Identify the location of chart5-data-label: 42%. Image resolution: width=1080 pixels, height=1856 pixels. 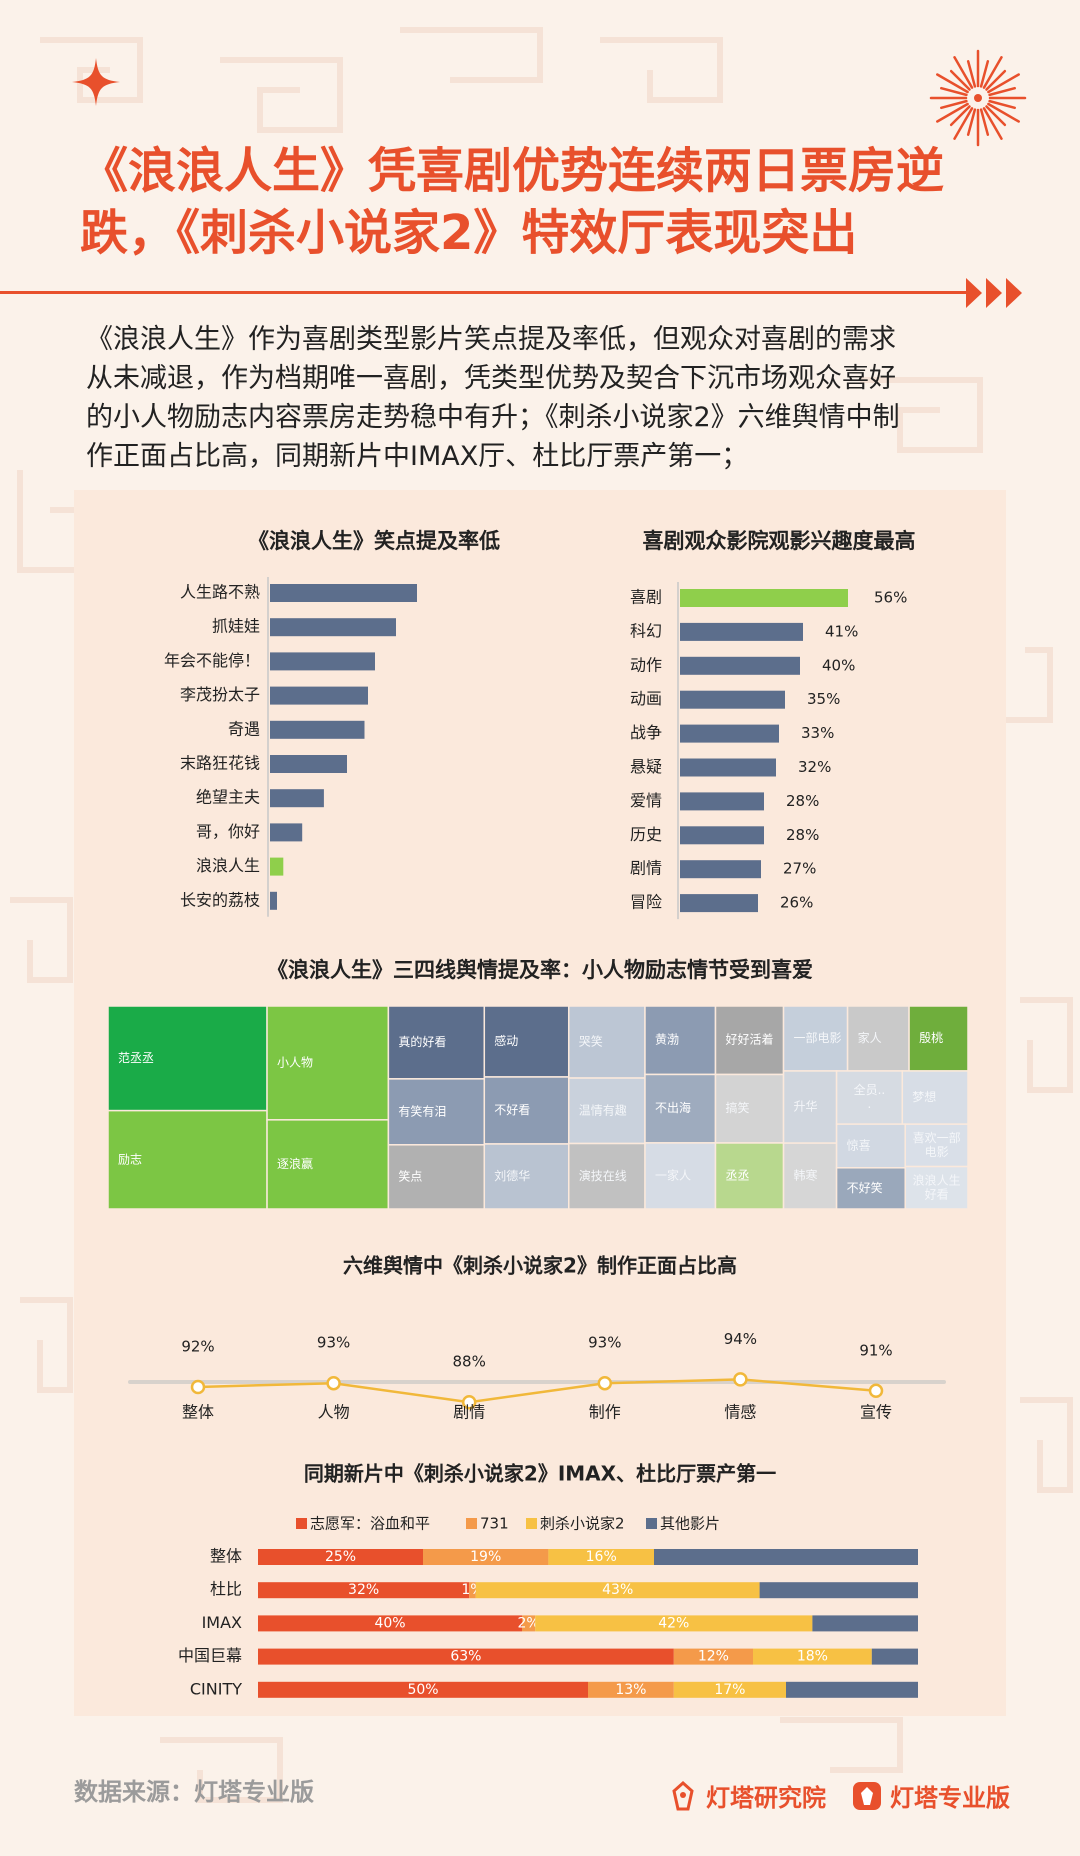
(673, 1623).